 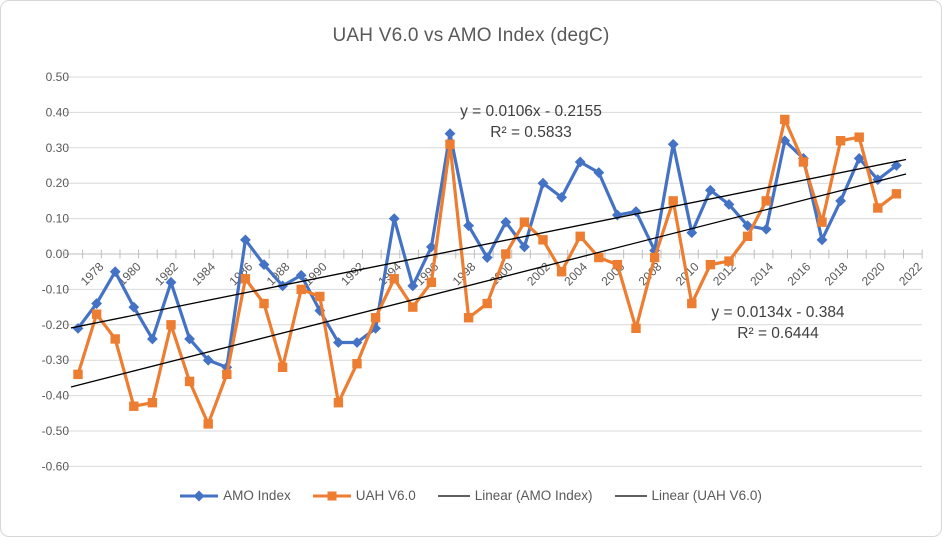 I want to click on y-axis-label: 0.20, so click(x=58, y=183).